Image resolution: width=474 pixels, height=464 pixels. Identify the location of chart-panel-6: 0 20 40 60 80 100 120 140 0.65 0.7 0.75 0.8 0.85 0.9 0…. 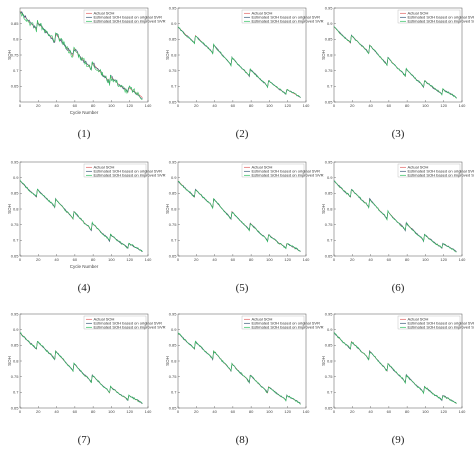
(397, 229).